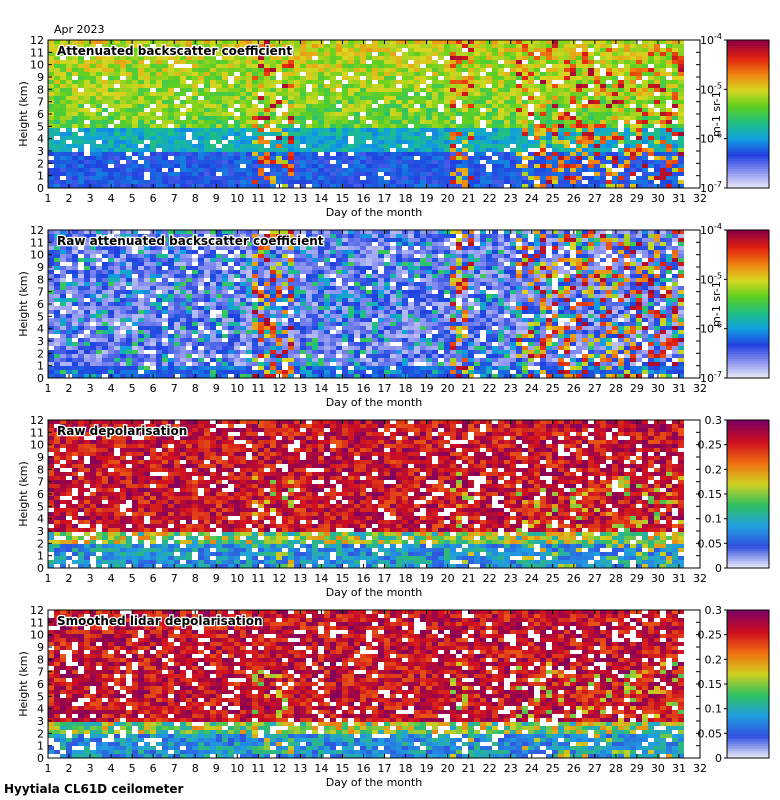 This screenshot has height=800, width=780. I want to click on colorbar-tick-label: 10⁻⁷, so click(711, 187).